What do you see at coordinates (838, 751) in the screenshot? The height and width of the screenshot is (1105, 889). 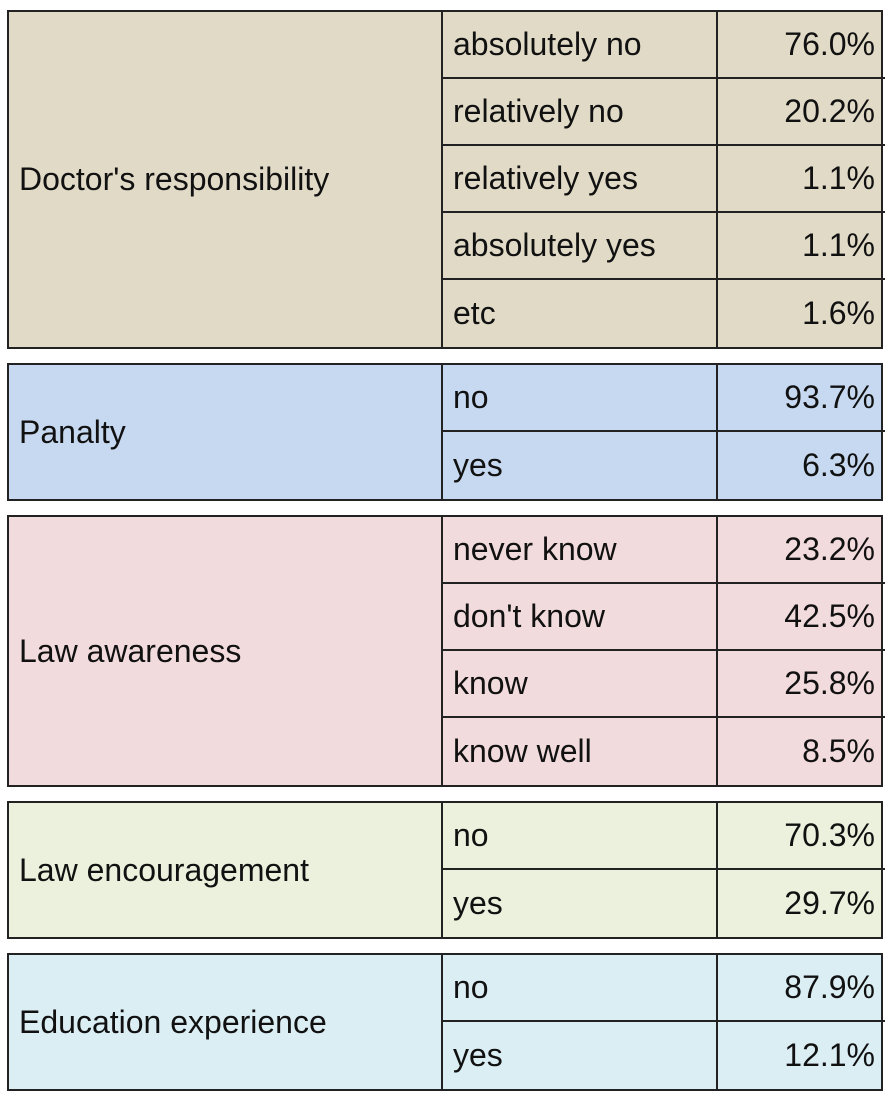 I see `percentage-value: 8.5%` at bounding box center [838, 751].